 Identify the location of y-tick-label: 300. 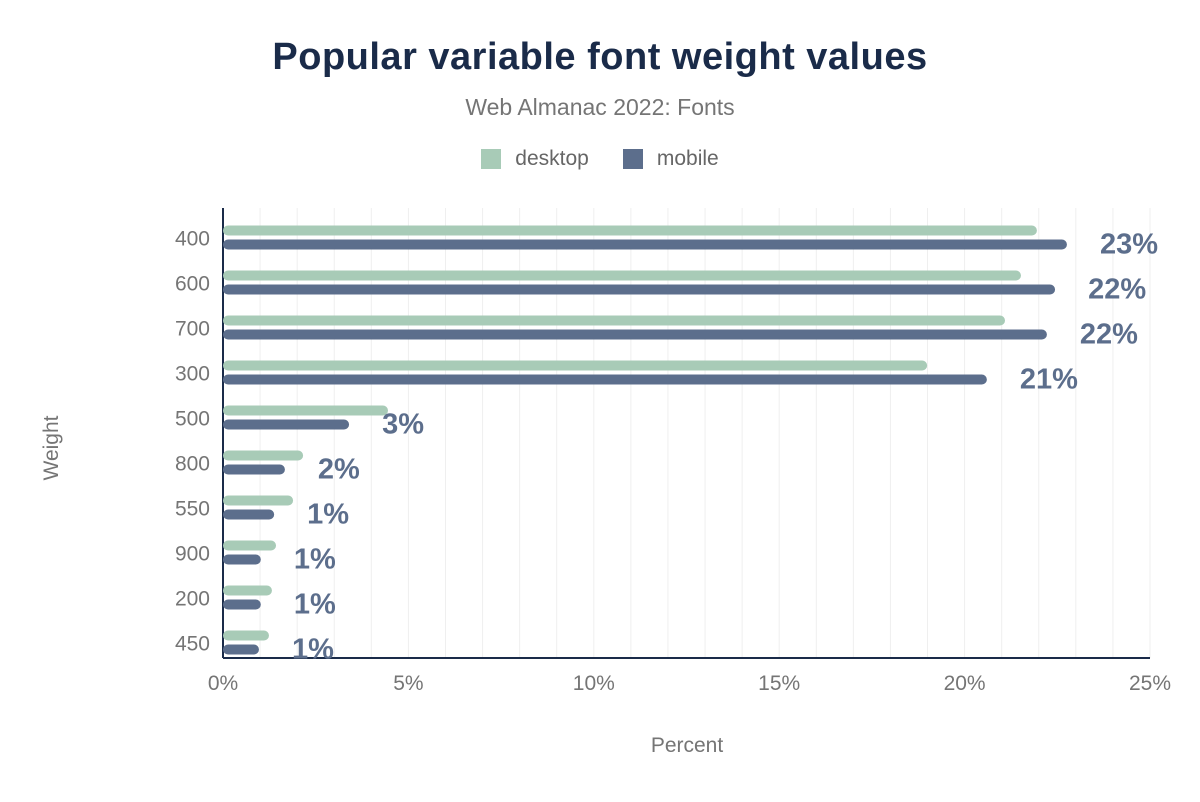
(192, 374).